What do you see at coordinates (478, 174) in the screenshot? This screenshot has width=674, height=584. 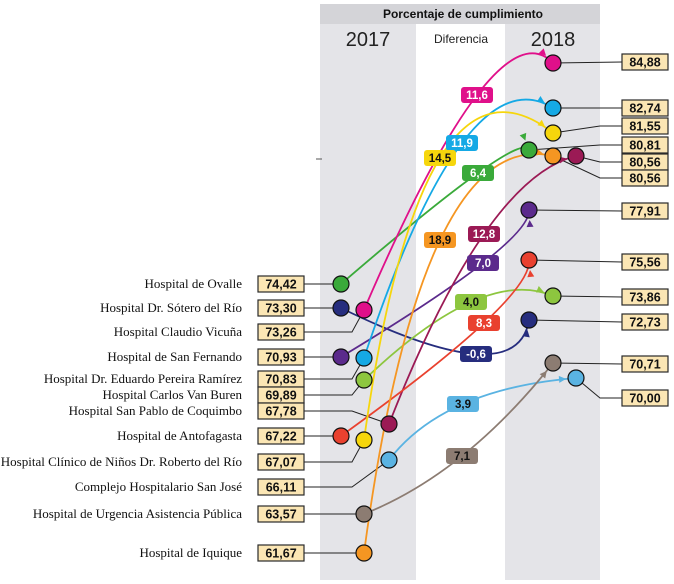 I see `difference-value: 6,4` at bounding box center [478, 174].